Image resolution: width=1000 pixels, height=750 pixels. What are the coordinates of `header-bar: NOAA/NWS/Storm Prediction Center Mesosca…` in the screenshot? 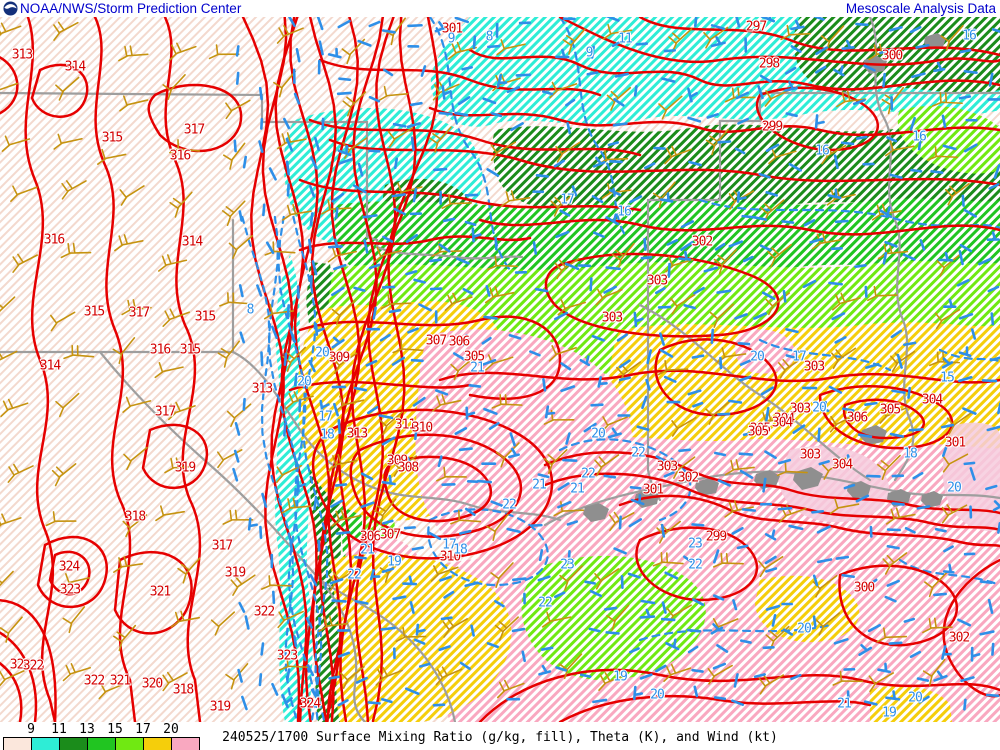 It's located at (500, 8).